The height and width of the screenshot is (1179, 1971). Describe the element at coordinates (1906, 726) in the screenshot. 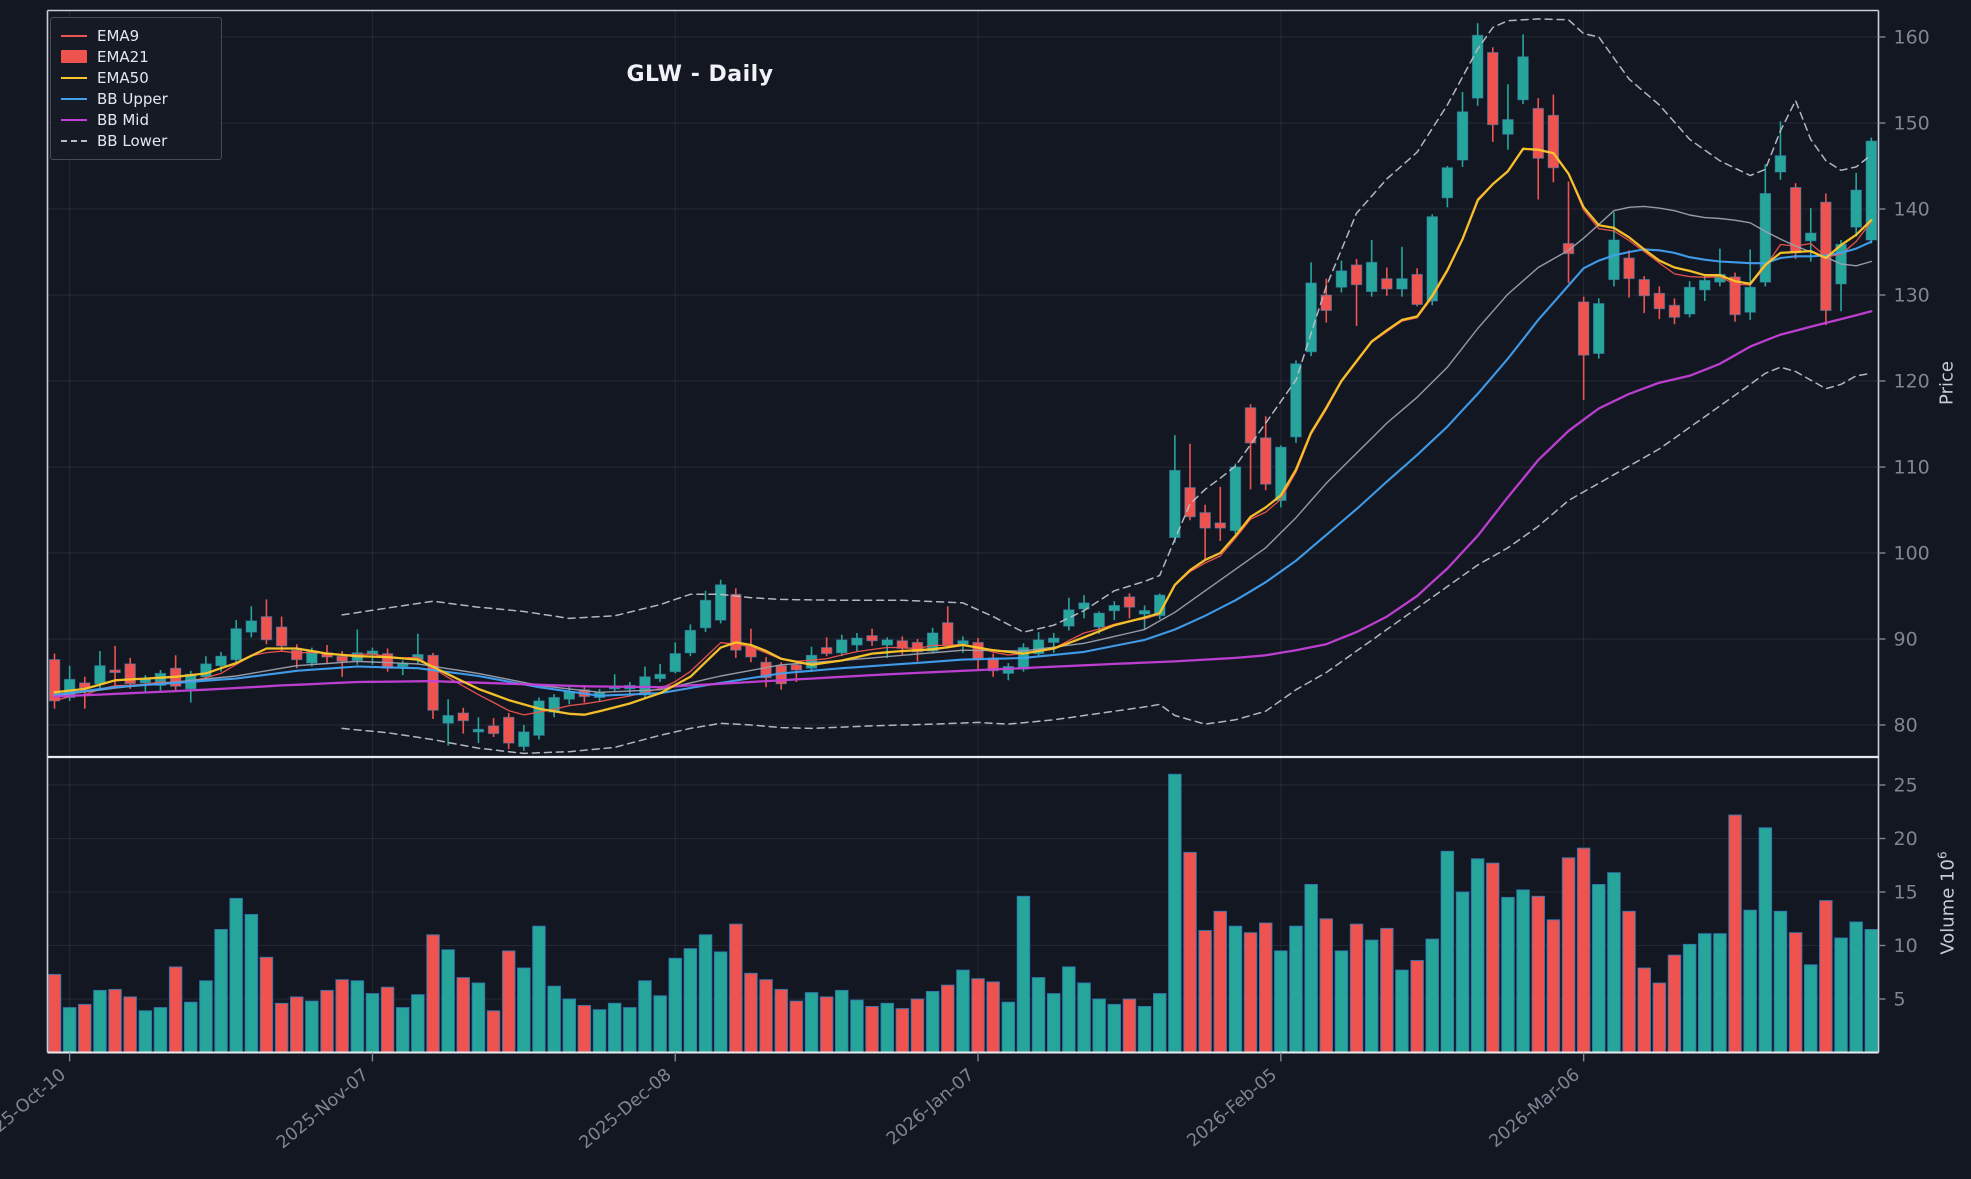

I see `svg-text: 80` at that location.